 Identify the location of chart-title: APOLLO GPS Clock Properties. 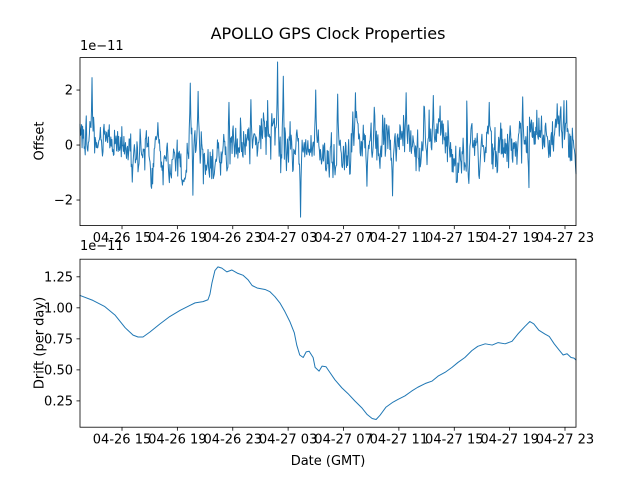
(328, 33).